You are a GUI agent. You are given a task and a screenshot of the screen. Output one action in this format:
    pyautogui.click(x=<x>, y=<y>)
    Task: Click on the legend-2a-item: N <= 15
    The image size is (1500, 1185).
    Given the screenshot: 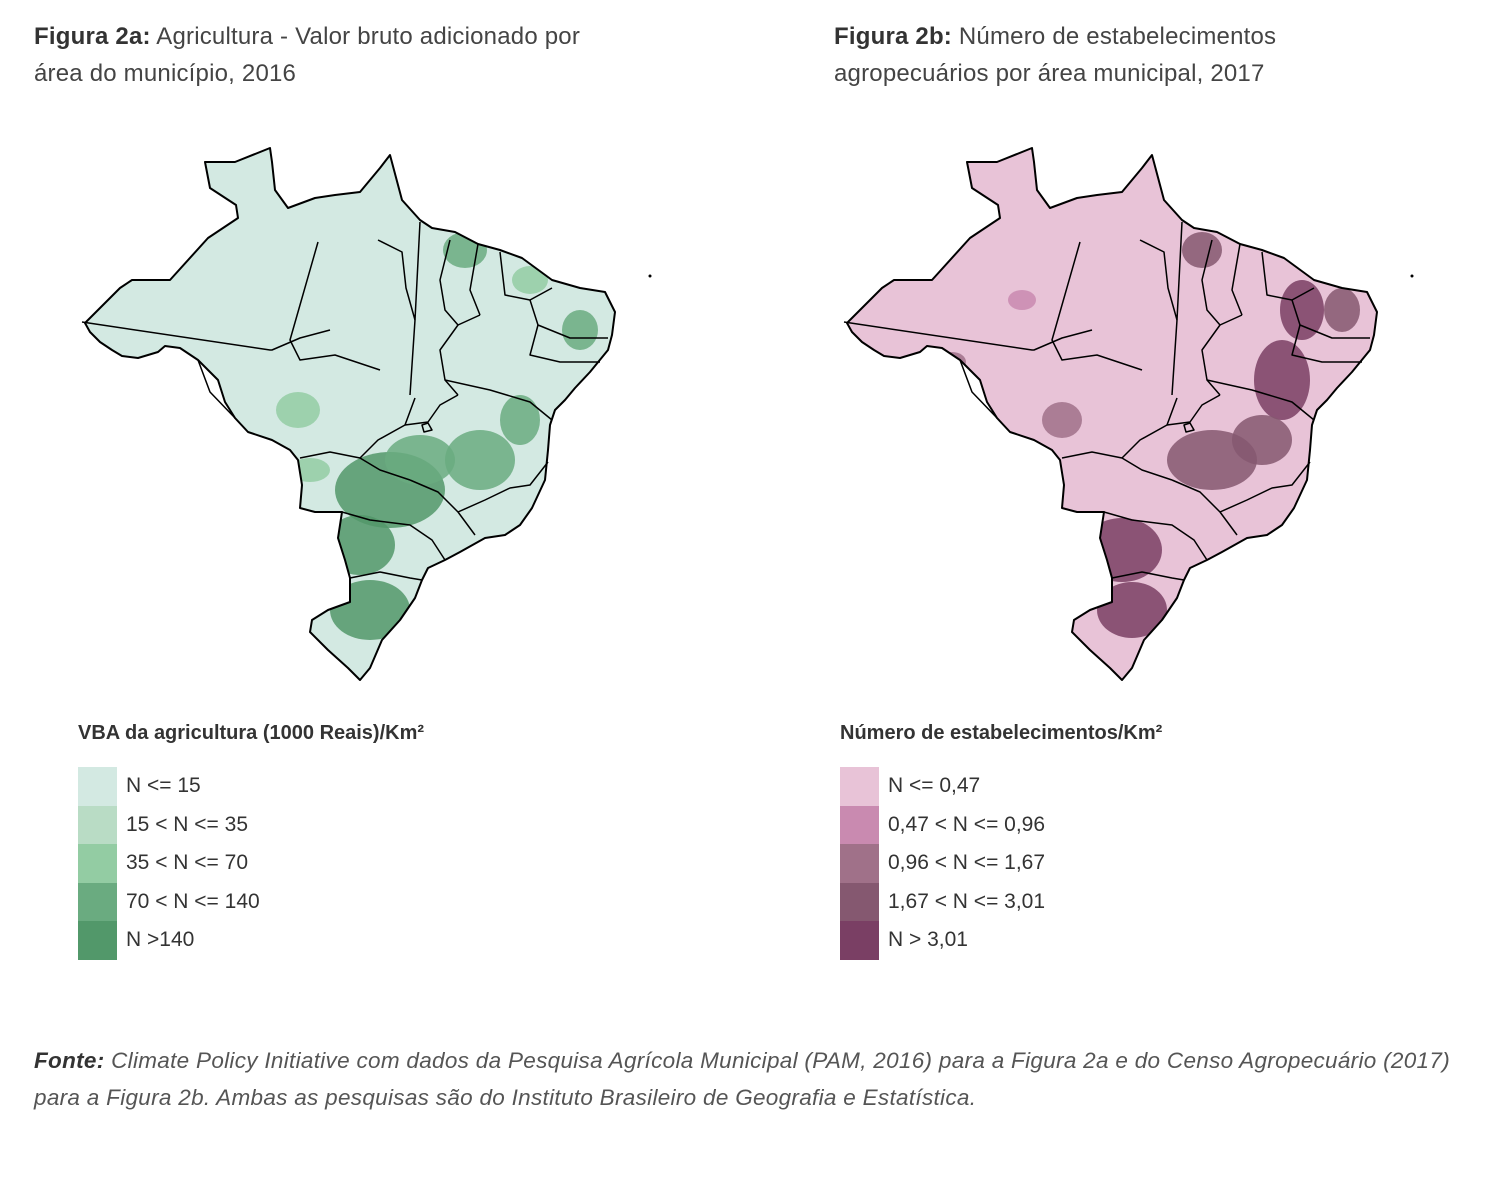 What is the action you would take?
    pyautogui.click(x=251, y=786)
    